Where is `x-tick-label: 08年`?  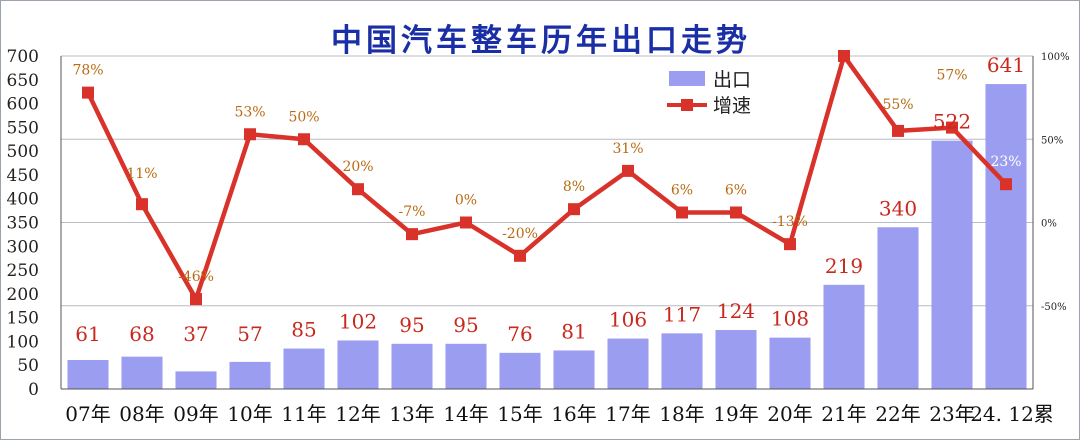
x-tick-label: 08年 is located at coordinates (141, 414).